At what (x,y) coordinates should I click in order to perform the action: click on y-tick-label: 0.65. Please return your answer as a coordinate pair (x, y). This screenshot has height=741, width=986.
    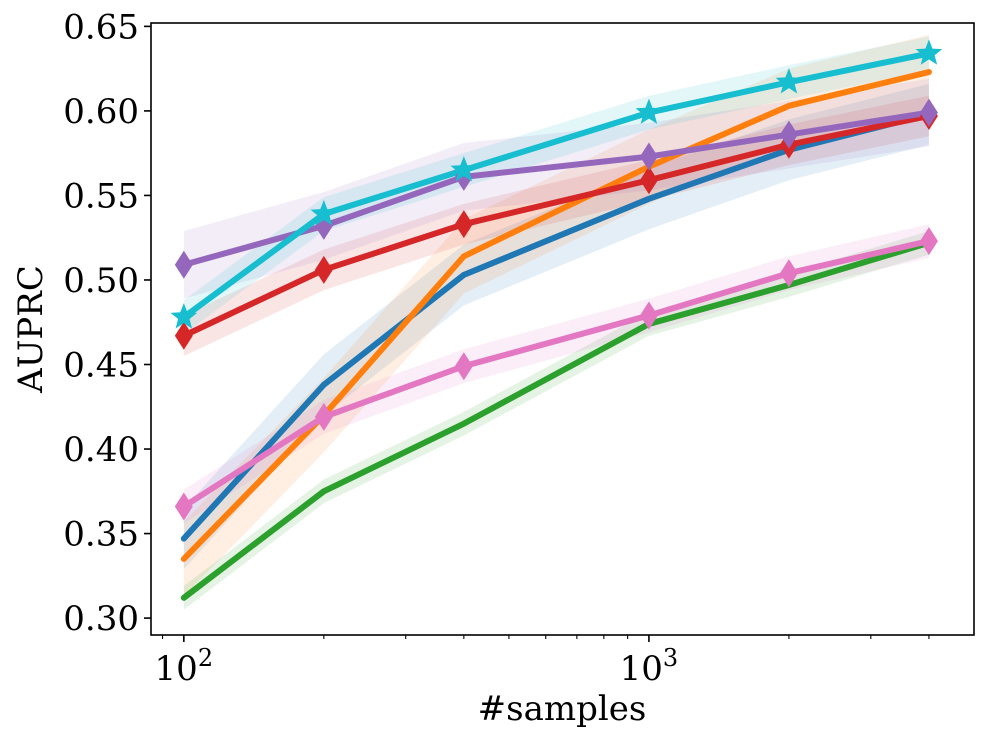
    Looking at the image, I should click on (101, 27).